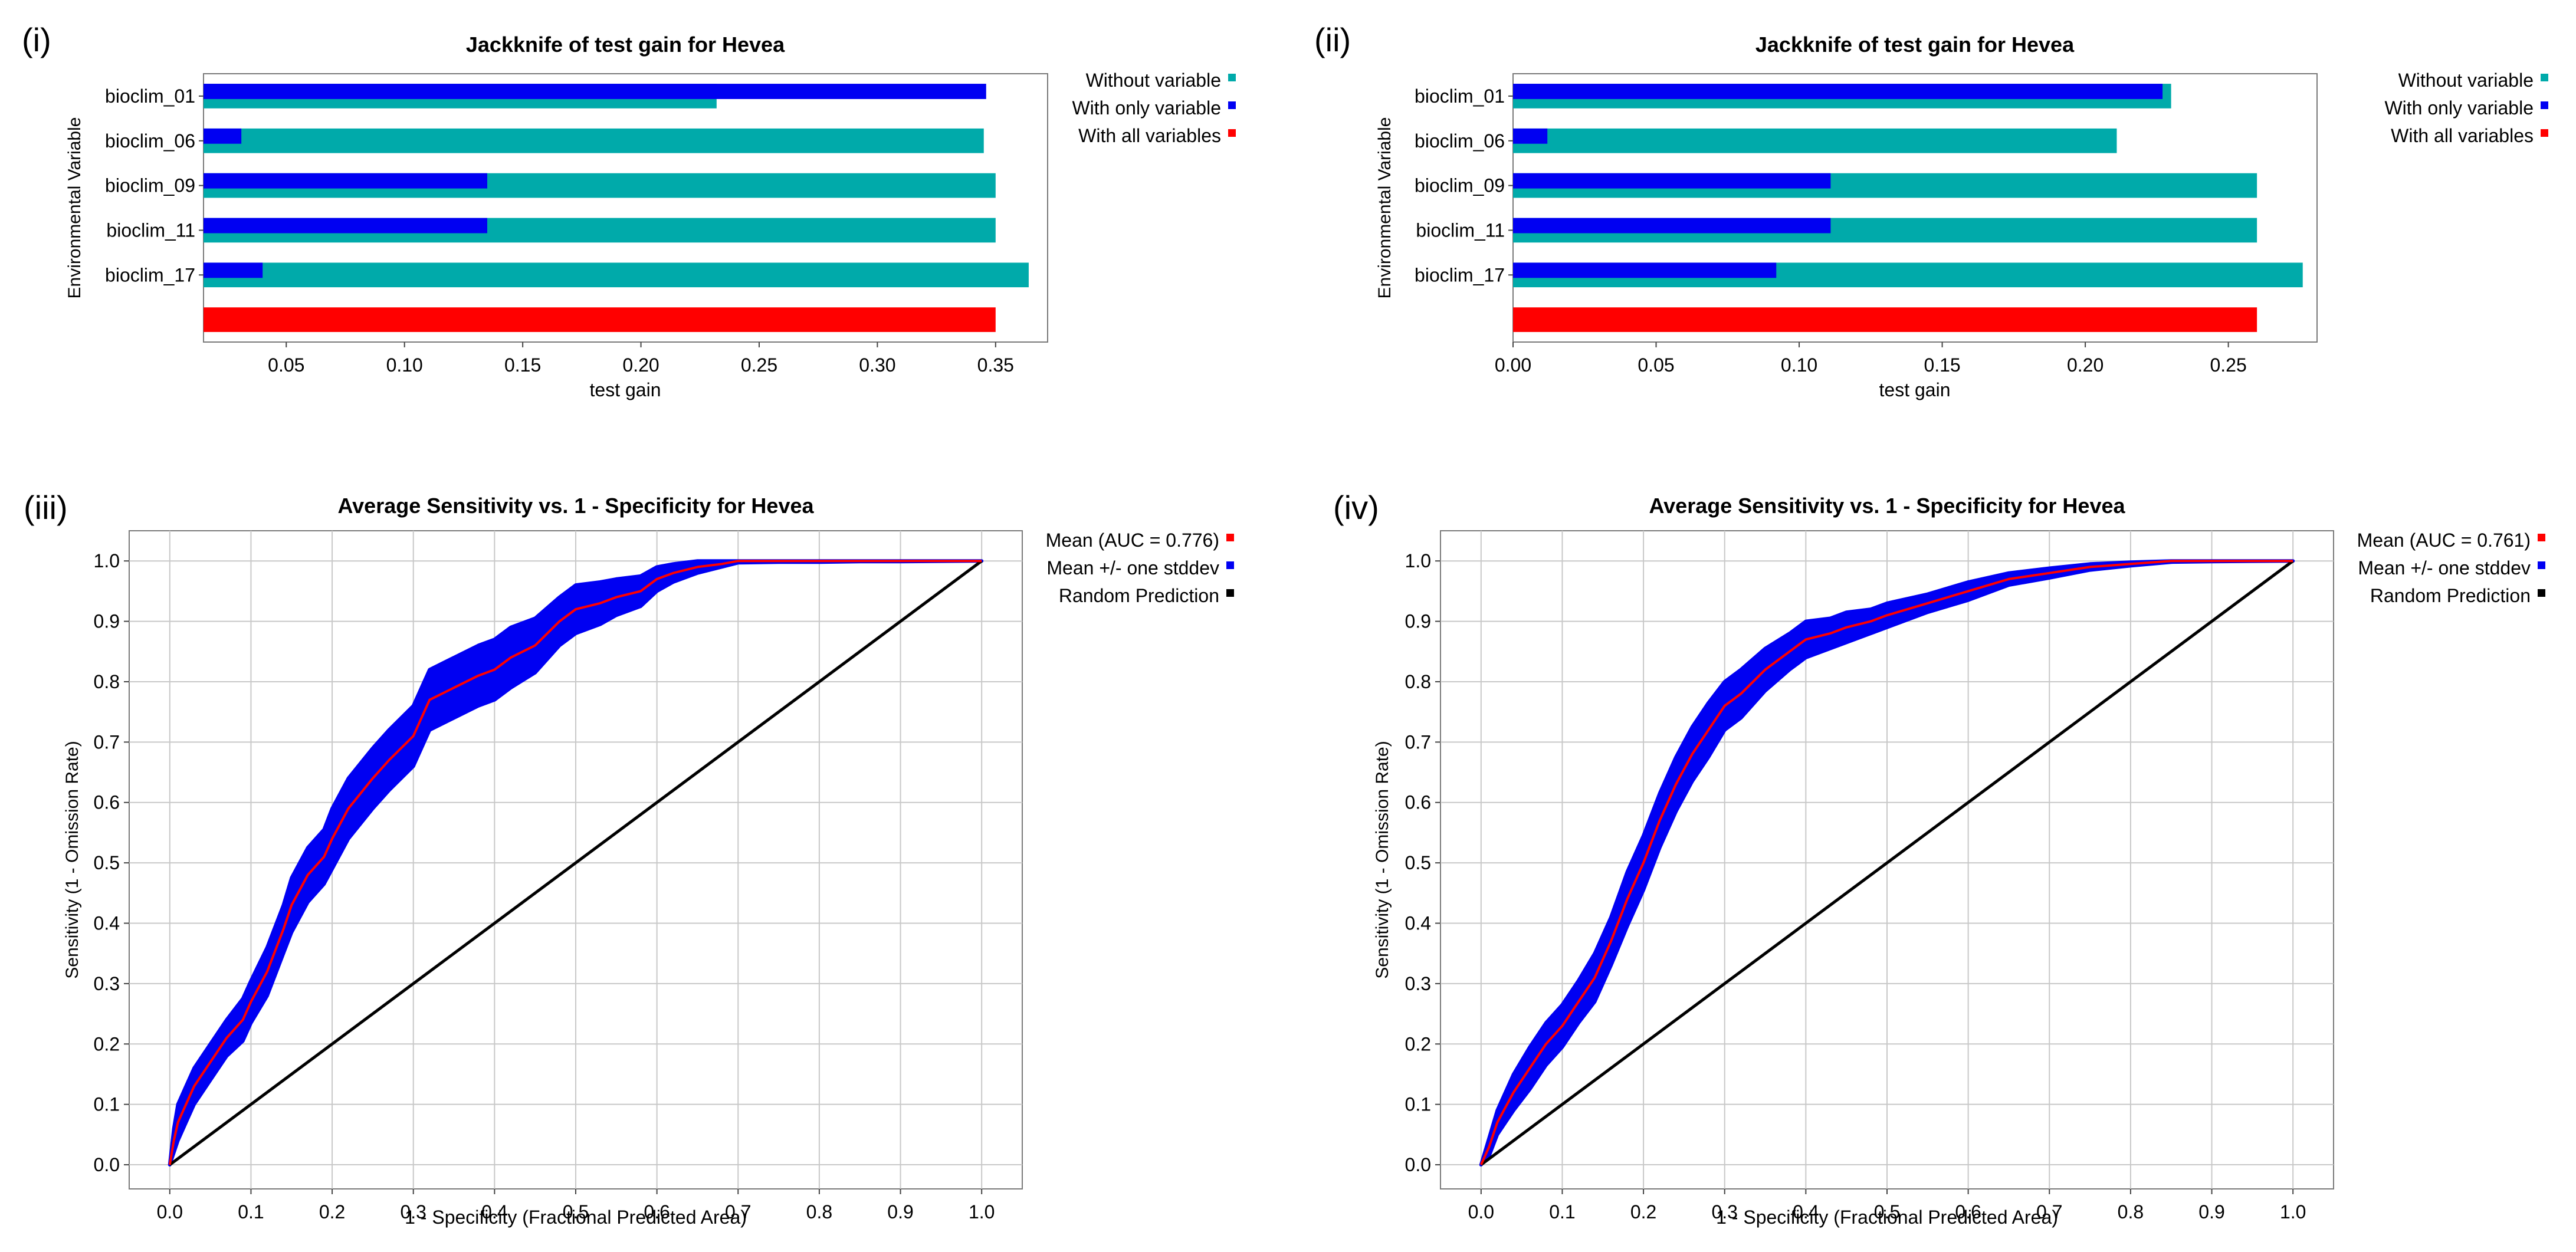 The image size is (2576, 1252). What do you see at coordinates (1356, 508) in the screenshot?
I see `panel-label: (iv)` at bounding box center [1356, 508].